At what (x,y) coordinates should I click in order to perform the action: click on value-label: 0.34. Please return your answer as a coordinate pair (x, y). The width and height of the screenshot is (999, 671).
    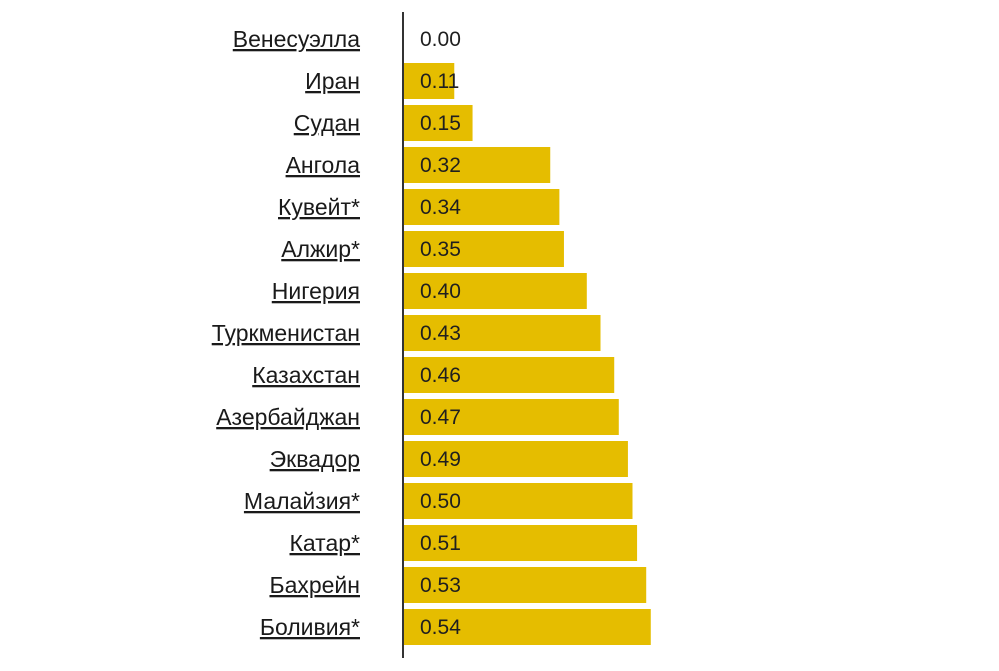
    Looking at the image, I should click on (440, 207).